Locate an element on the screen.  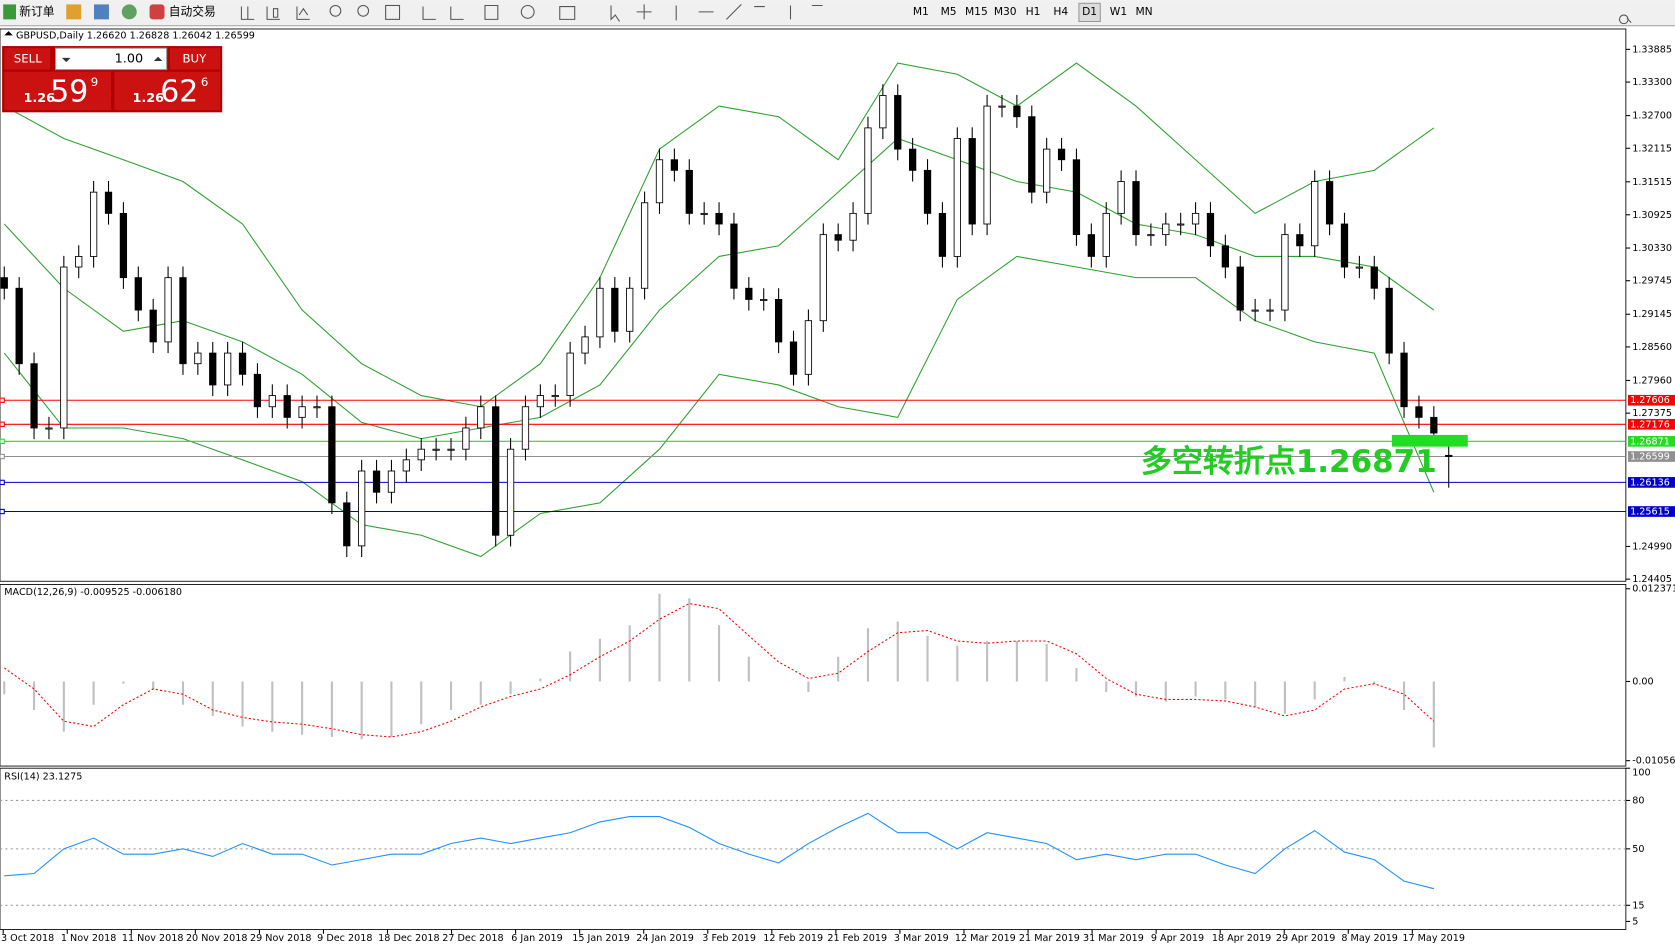
auto-trading-icon is located at coordinates (157, 12).